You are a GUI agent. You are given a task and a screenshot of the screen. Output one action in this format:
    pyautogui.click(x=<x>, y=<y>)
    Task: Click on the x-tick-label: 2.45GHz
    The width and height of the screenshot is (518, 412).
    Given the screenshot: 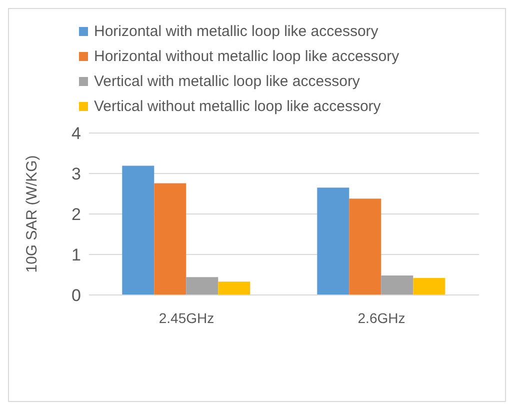 What is the action you would take?
    pyautogui.click(x=186, y=318)
    